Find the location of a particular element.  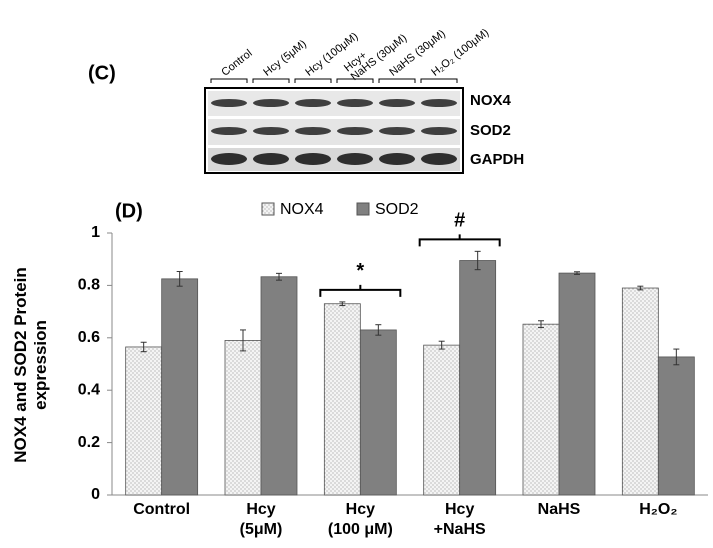

x-tick-label: Hcy (100 μM) is located at coordinates (360, 519).